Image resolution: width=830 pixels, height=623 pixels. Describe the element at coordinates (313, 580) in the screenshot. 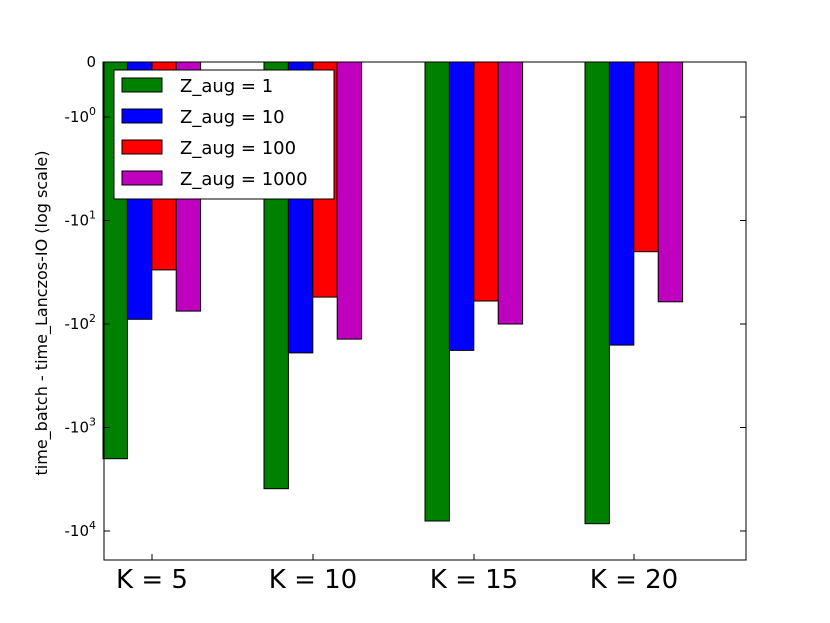

I see `x-tick-label-2: K = 10` at that location.